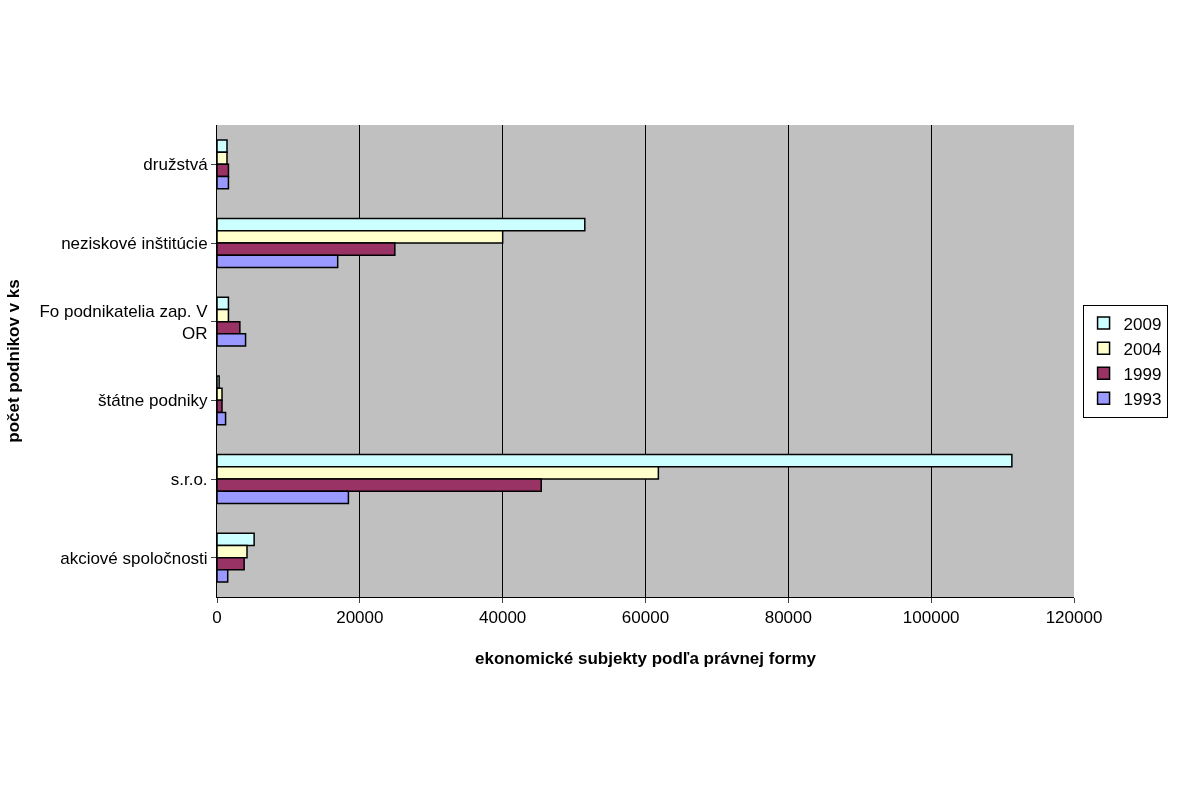  I want to click on x-tick-label: 40000, so click(503, 618).